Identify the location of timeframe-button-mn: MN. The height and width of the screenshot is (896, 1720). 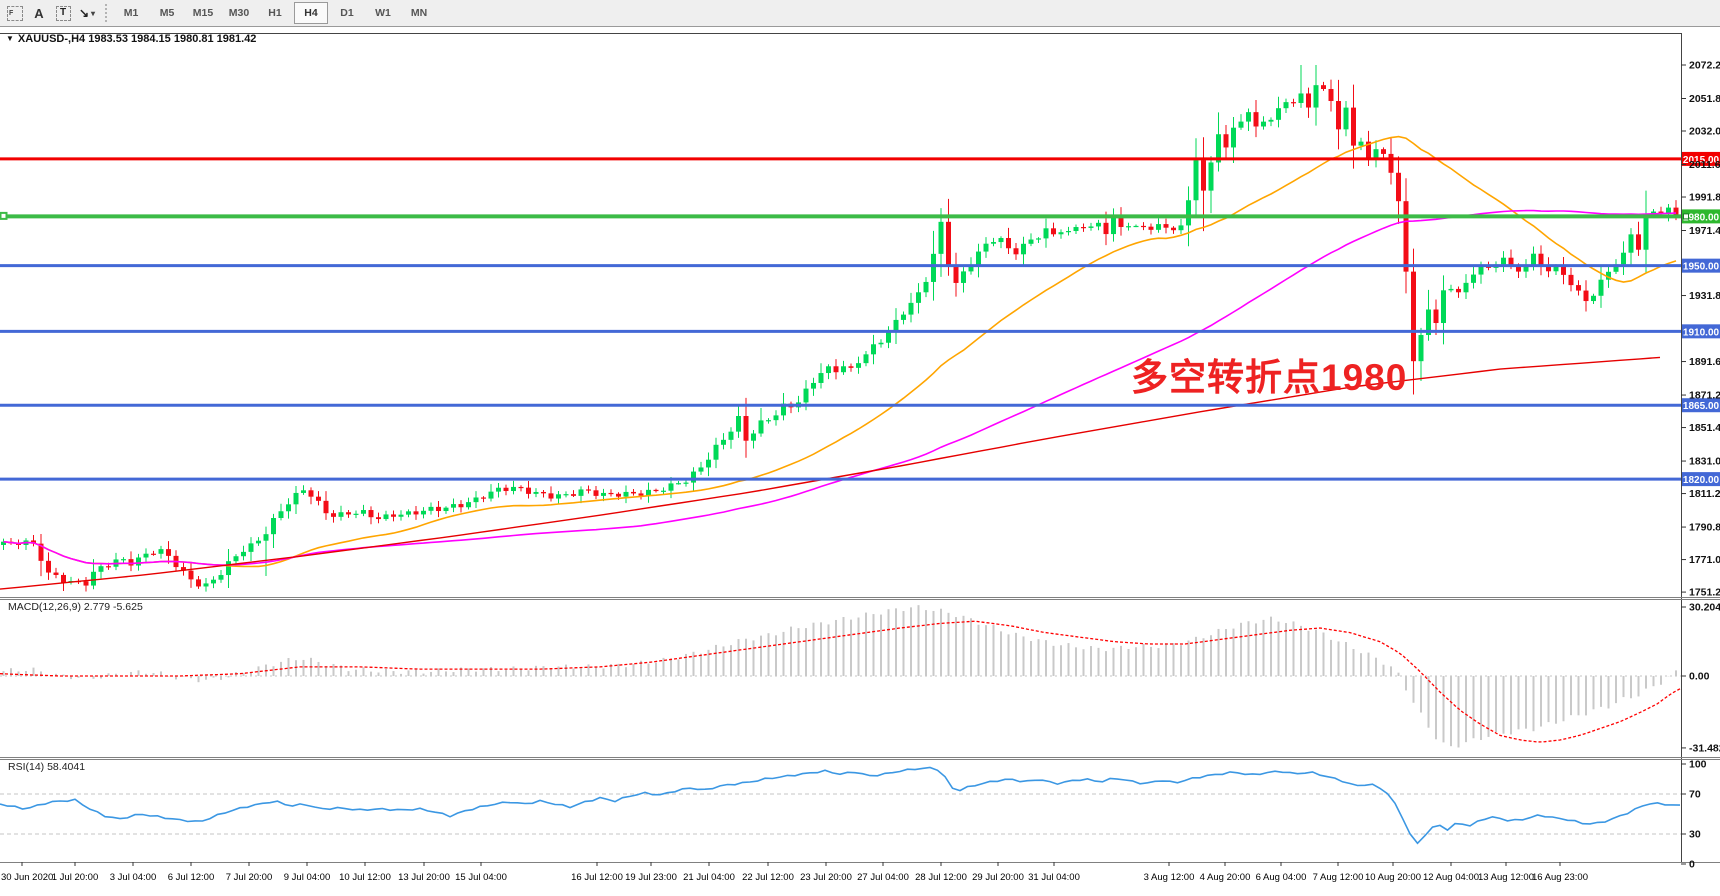
(419, 13).